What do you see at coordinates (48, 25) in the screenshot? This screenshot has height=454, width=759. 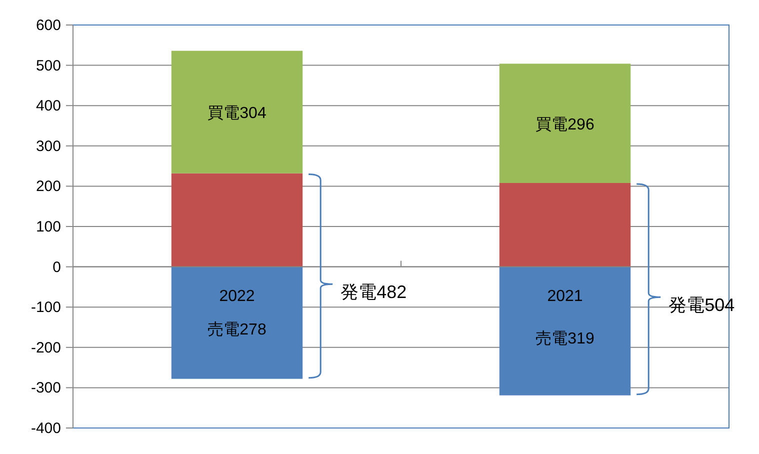 I see `y-tick-label: 600` at bounding box center [48, 25].